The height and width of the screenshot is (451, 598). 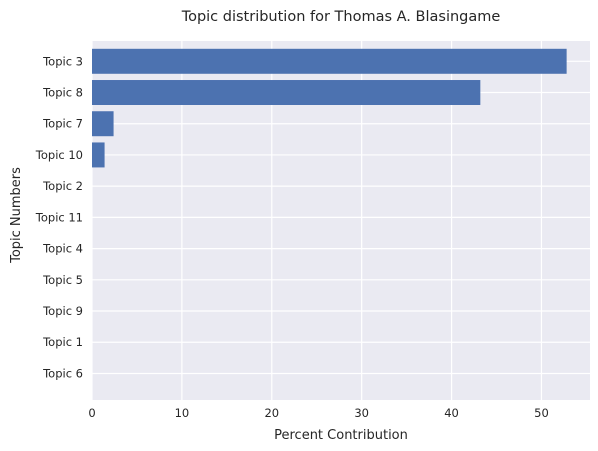 I want to click on y-tick-label: Topic 2, so click(x=62, y=186).